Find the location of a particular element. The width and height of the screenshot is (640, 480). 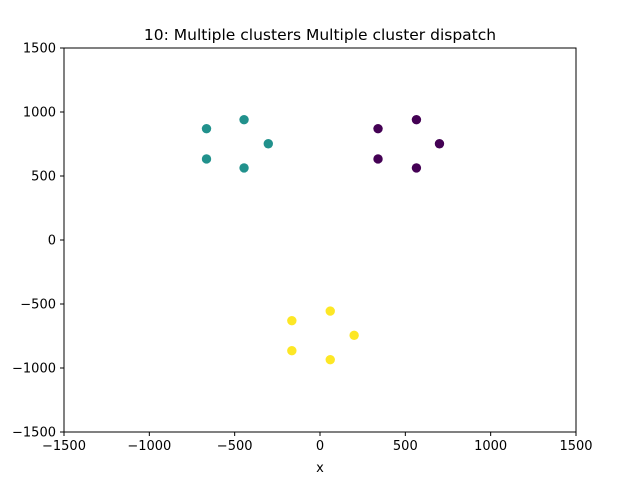

x-tick-label: −1500 is located at coordinates (64, 446).